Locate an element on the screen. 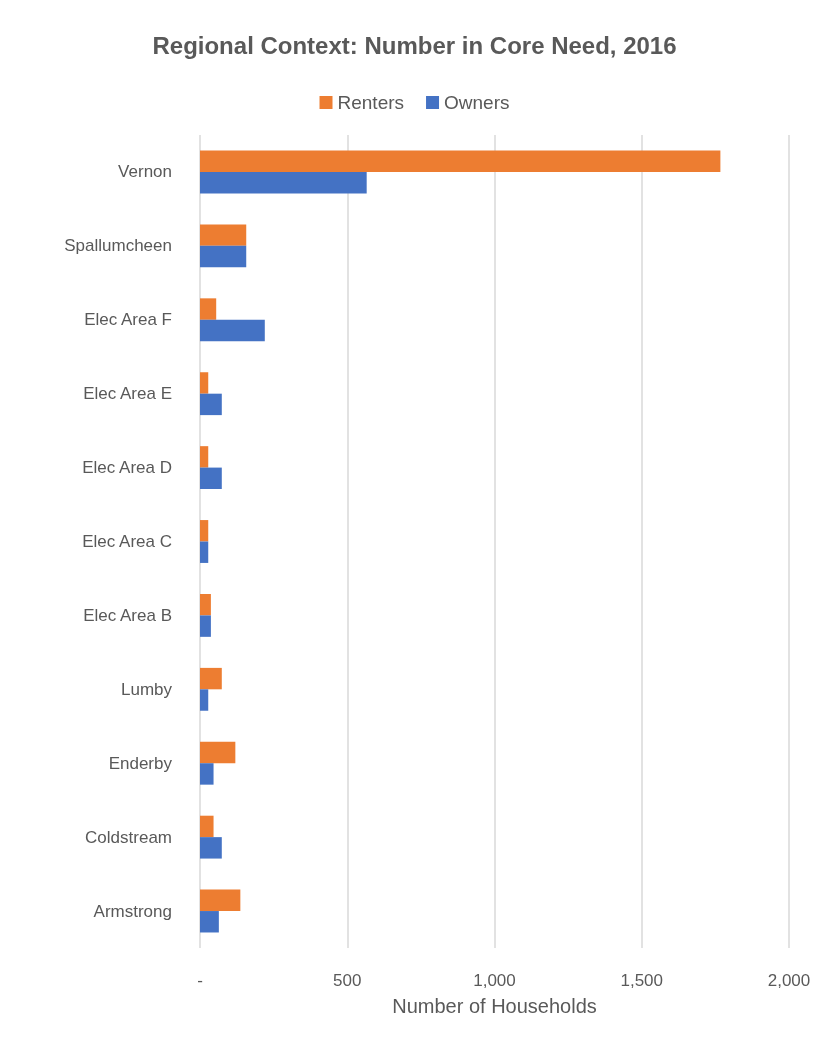 The height and width of the screenshot is (1061, 829). x-tick-label: 500 is located at coordinates (347, 980).